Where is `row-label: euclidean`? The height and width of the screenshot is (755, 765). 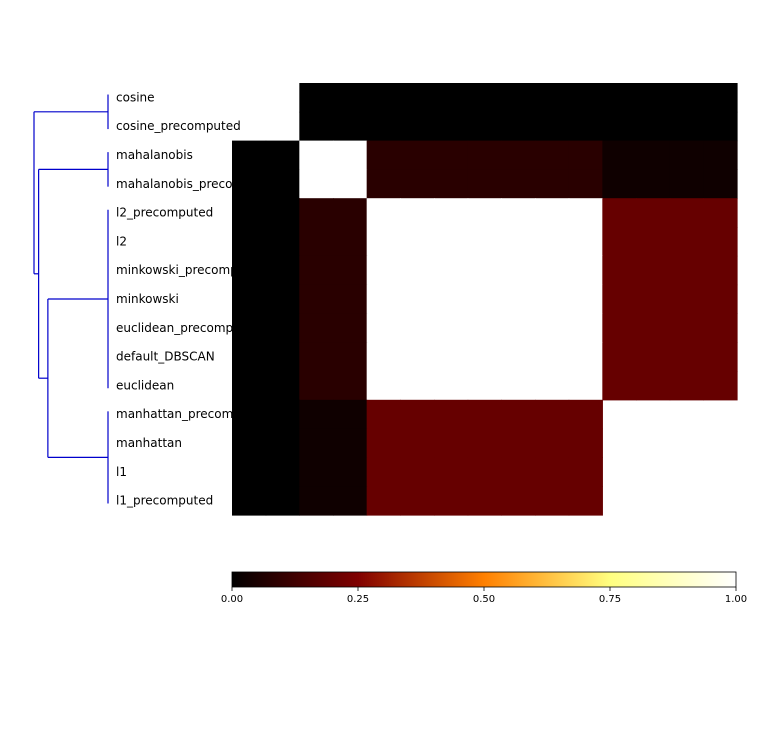 row-label: euclidean is located at coordinates (145, 385).